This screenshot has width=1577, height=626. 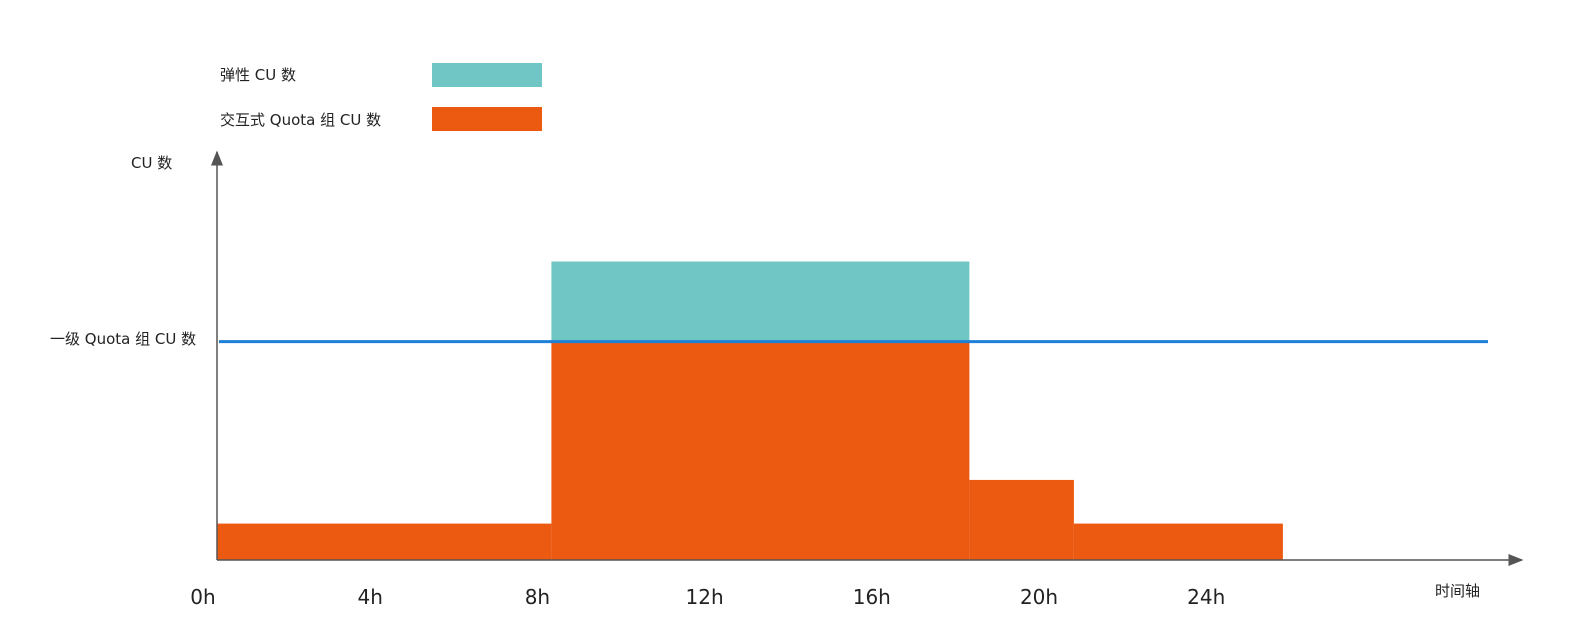 I want to click on x-tick-label-24h: 24h, so click(x=1206, y=597).